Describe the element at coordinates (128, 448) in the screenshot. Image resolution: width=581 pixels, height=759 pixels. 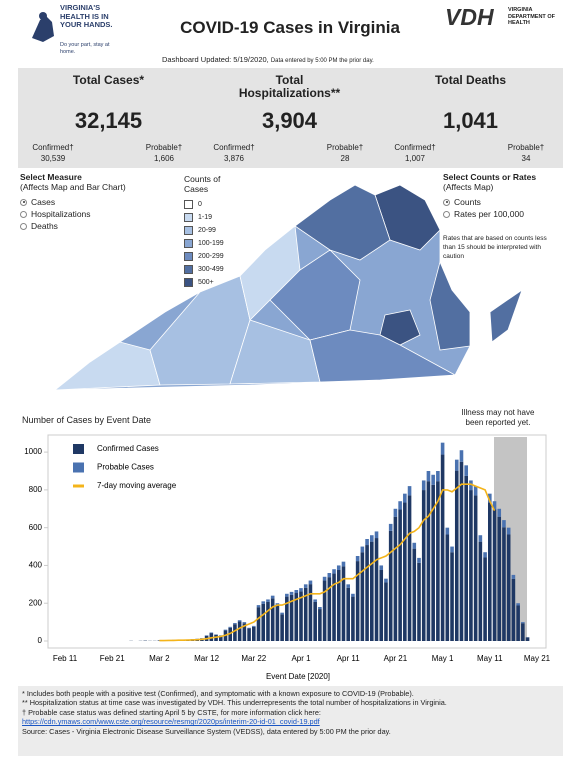
I see `legend-label: Confirmed Cases` at that location.